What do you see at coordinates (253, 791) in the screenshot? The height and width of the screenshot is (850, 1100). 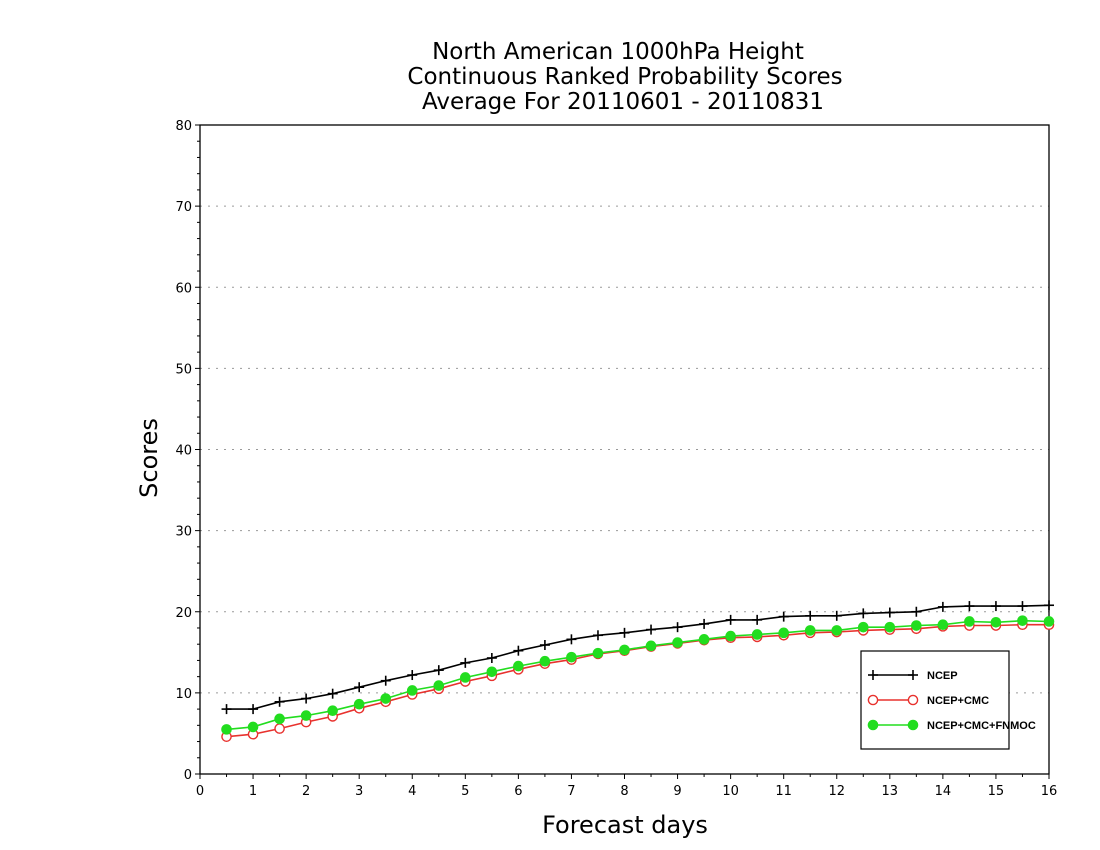 I see `x-tick-label: 1` at bounding box center [253, 791].